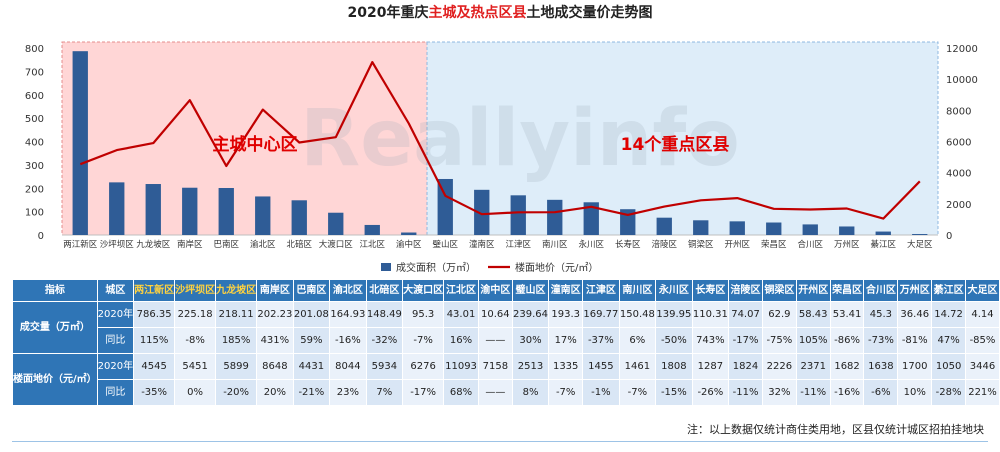 This screenshot has width=1000, height=452. What do you see at coordinates (779, 392) in the screenshot?
I see `table-cell: 32%` at bounding box center [779, 392].